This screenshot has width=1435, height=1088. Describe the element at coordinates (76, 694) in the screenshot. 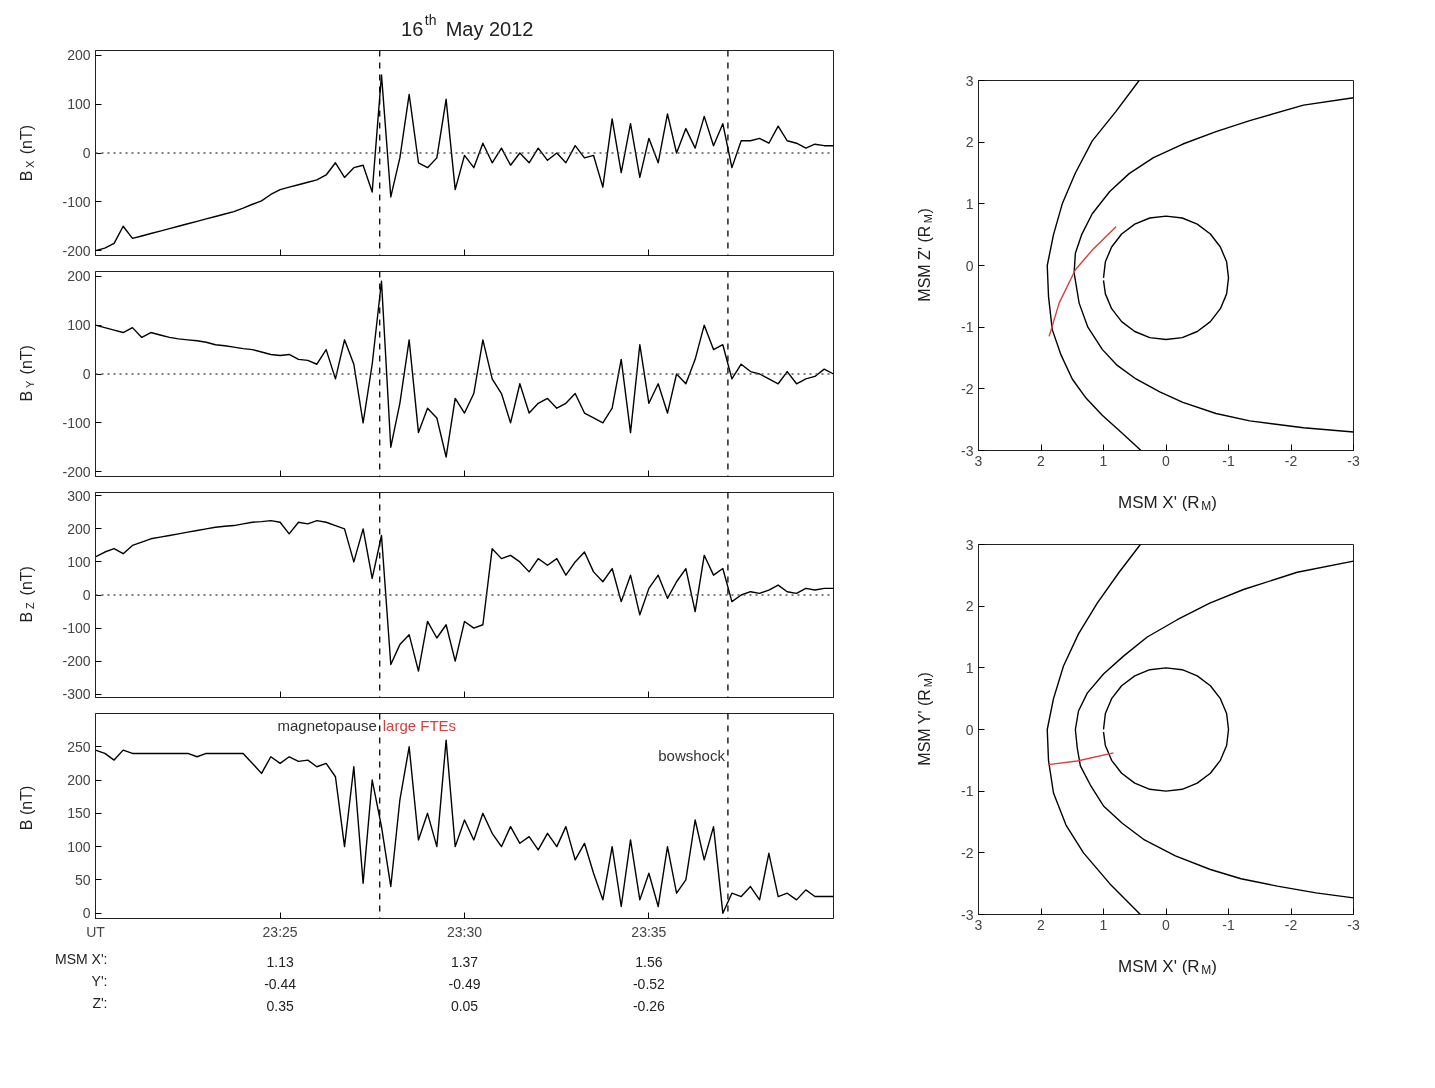

I see `y-tick-label: -300` at that location.